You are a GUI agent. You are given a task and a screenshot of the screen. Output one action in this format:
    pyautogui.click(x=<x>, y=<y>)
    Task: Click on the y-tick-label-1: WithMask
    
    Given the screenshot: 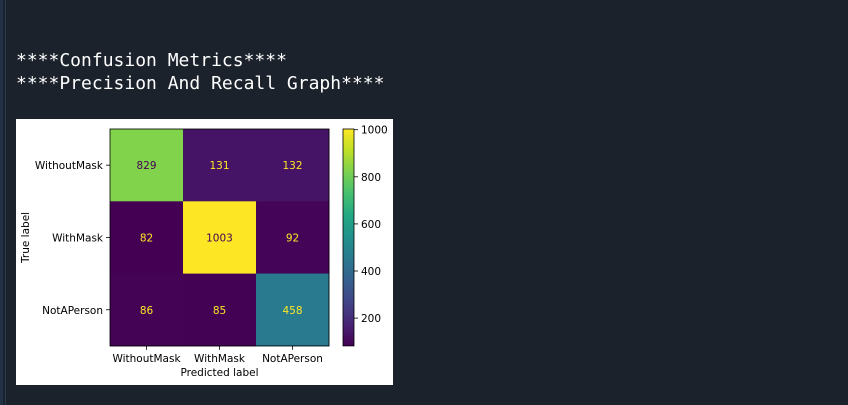 What is the action you would take?
    pyautogui.click(x=78, y=238)
    